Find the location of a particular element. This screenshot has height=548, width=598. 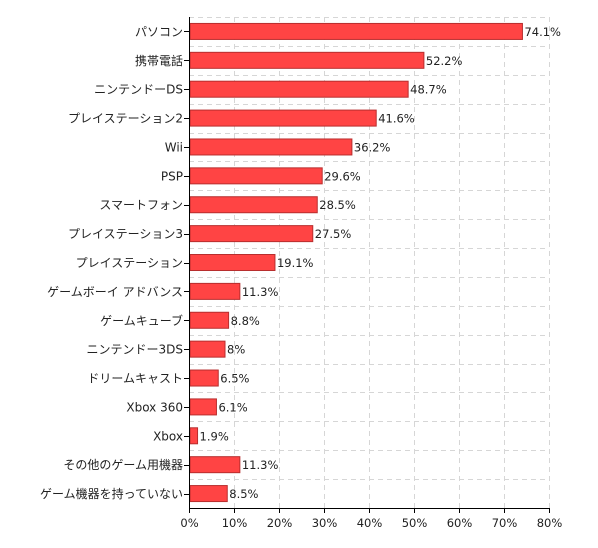

value-label: 29.6% is located at coordinates (342, 176).